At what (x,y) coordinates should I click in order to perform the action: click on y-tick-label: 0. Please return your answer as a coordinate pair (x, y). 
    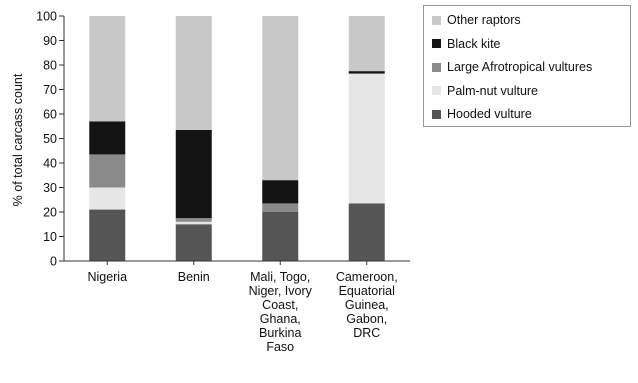
    Looking at the image, I should click on (53, 262).